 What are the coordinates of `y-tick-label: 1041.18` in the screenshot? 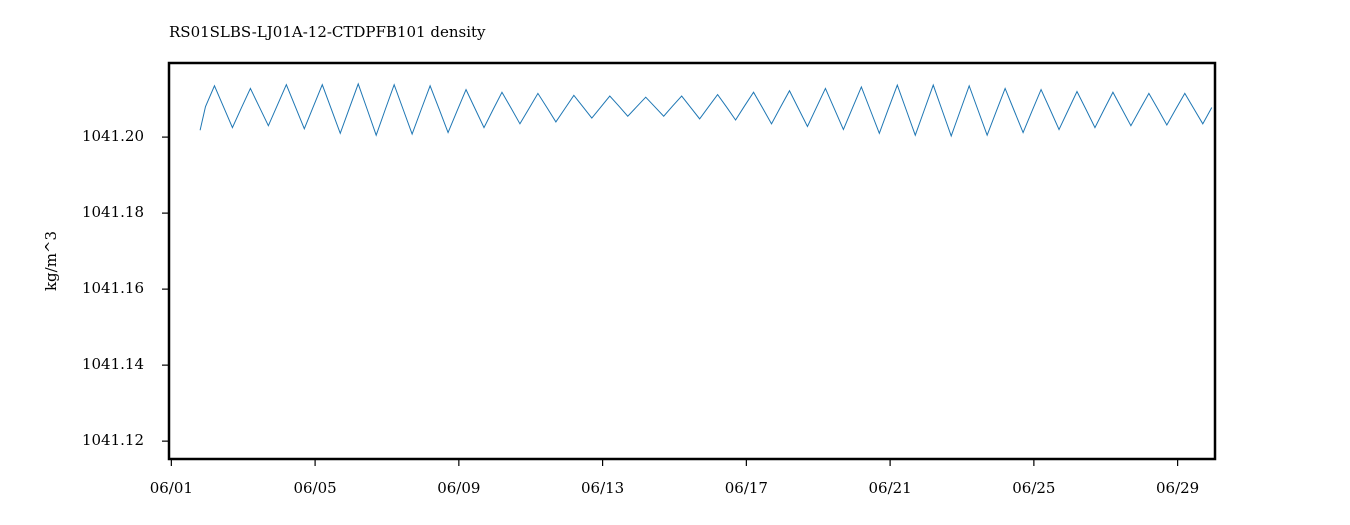 It's located at (113, 212).